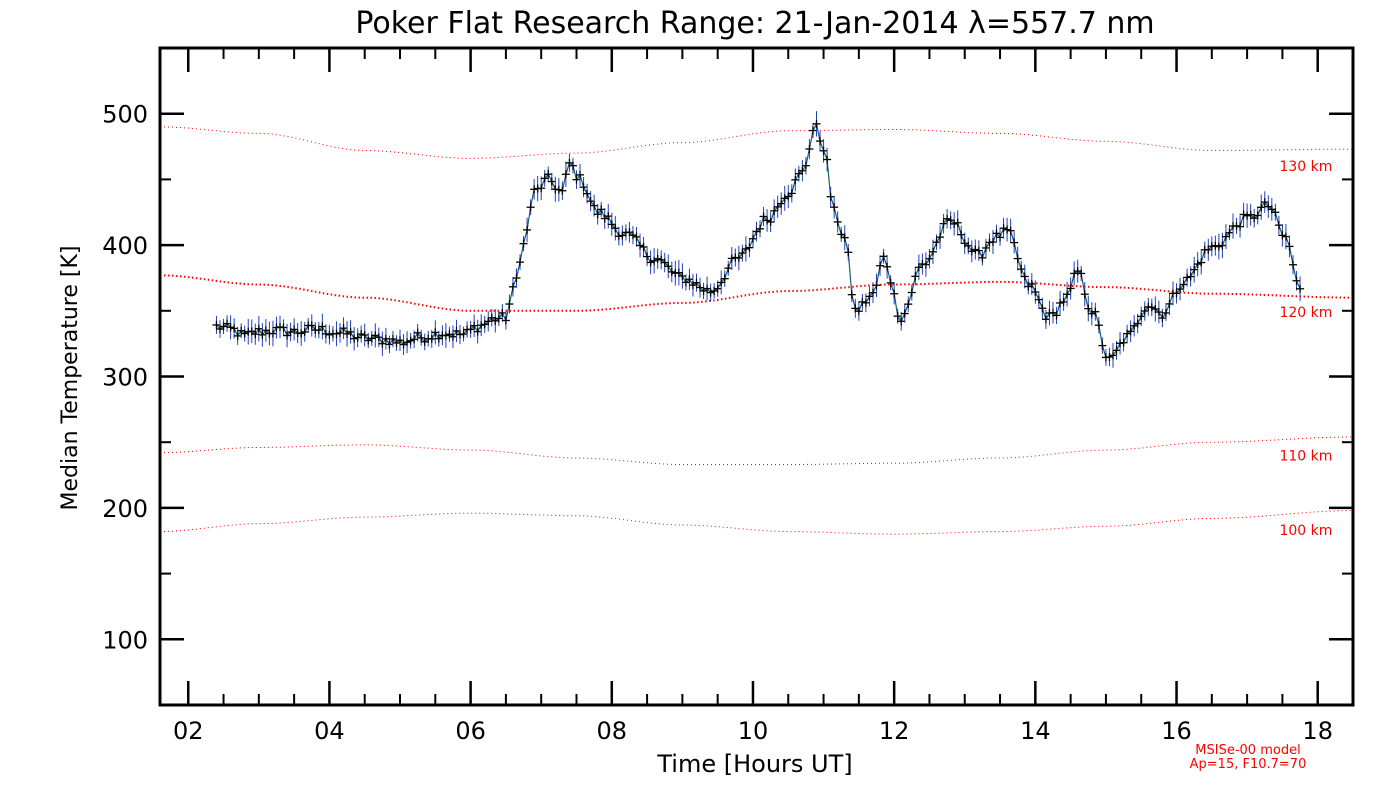  Describe the element at coordinates (754, 764) in the screenshot. I see `x-axis-label: Time [Hours UT]` at that location.